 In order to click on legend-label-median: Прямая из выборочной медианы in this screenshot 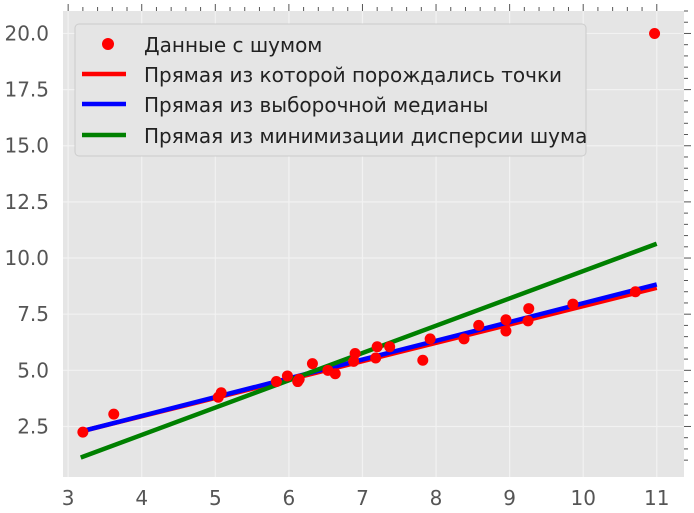, I will do `click(316, 105)`.